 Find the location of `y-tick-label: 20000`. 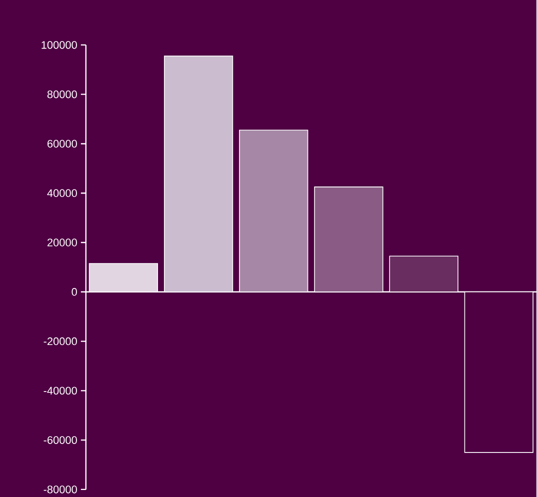

y-tick-label: 20000 is located at coordinates (62, 242).